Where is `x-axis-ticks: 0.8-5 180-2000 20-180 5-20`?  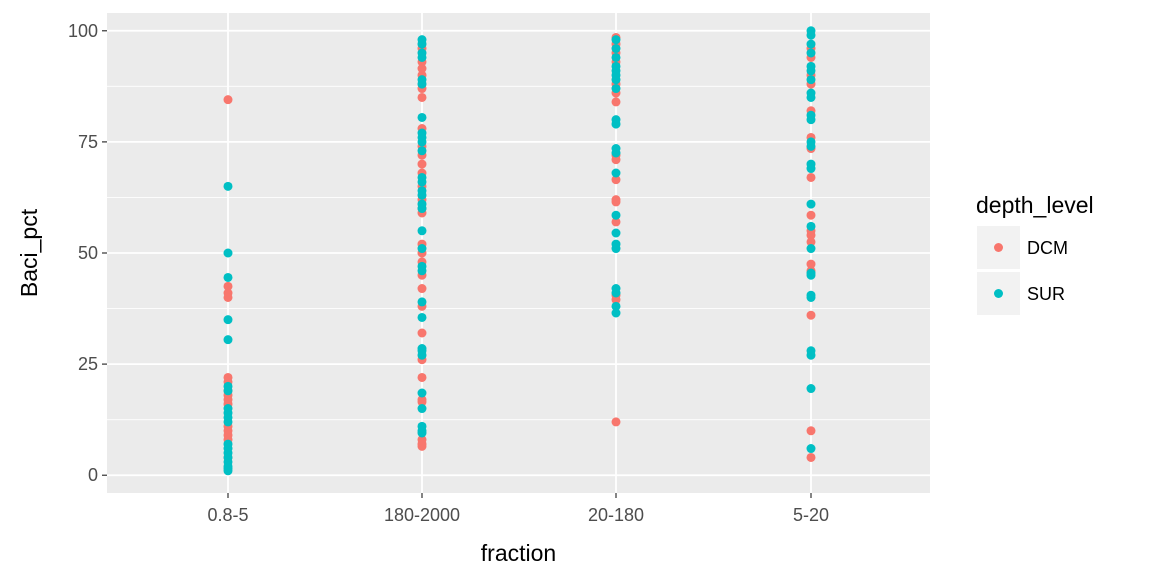 x-axis-ticks: 0.8-5 180-2000 20-180 5-20 is located at coordinates (518, 509).